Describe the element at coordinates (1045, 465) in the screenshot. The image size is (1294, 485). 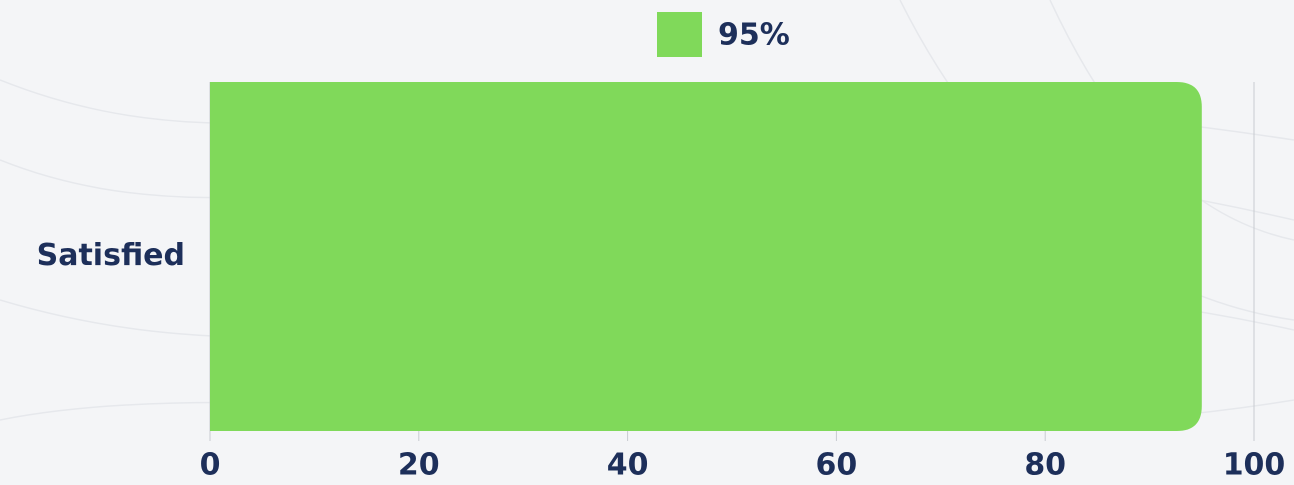
I see `x-tick-label: 80` at that location.